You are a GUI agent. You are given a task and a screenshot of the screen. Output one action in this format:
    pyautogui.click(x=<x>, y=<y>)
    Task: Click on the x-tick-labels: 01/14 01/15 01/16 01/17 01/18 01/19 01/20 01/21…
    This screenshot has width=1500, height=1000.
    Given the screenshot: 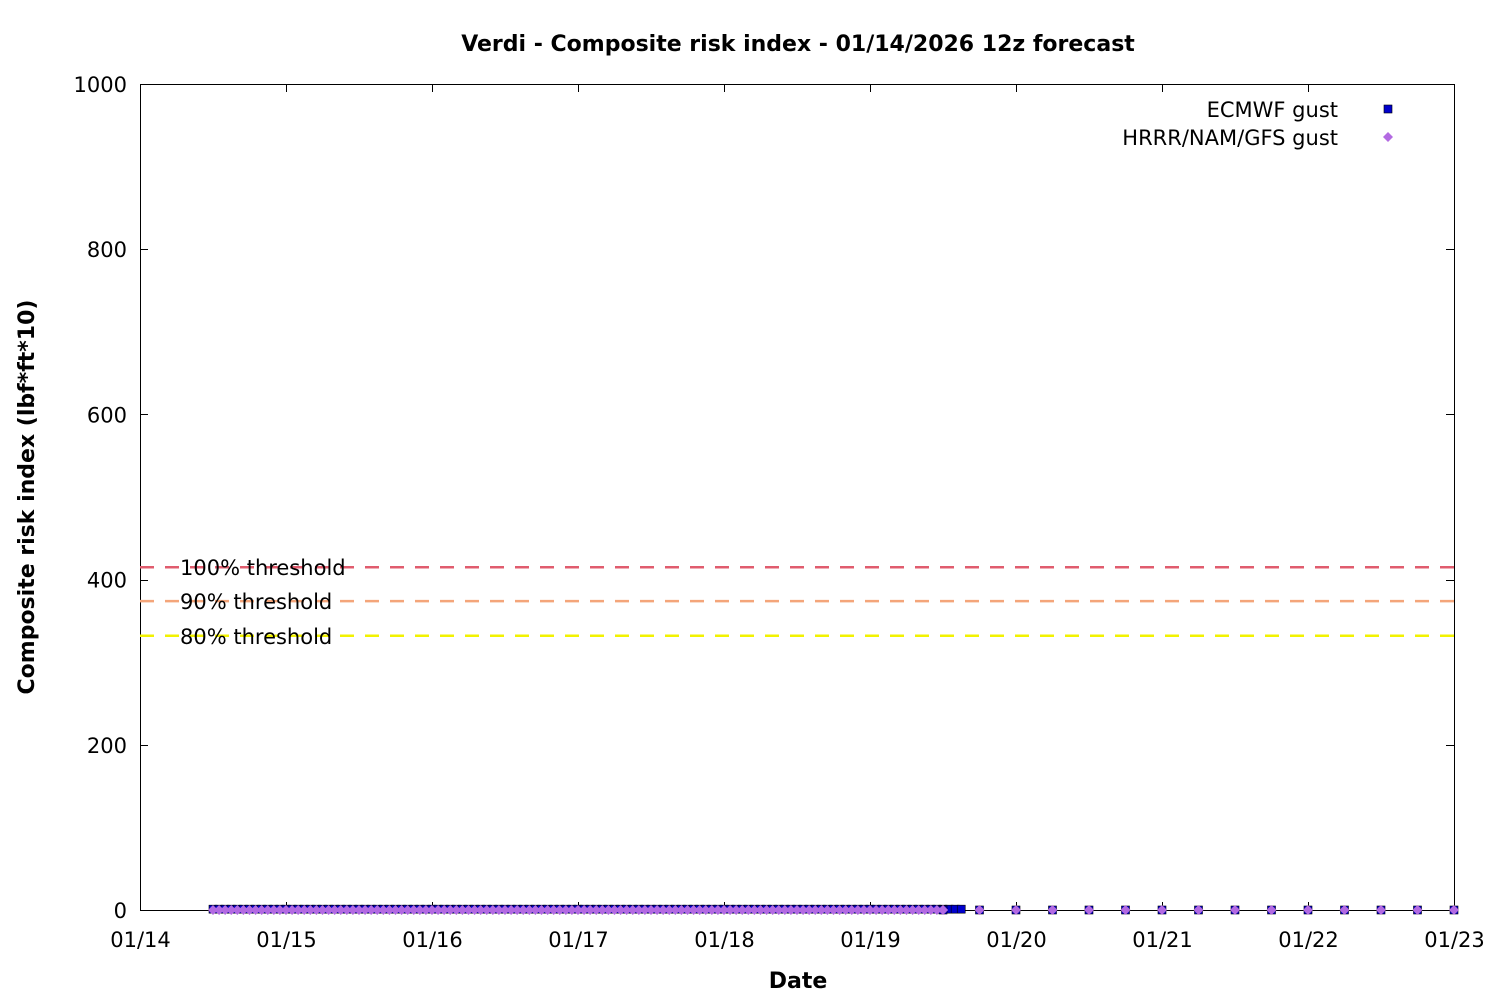 What is the action you would take?
    pyautogui.click(x=797, y=940)
    